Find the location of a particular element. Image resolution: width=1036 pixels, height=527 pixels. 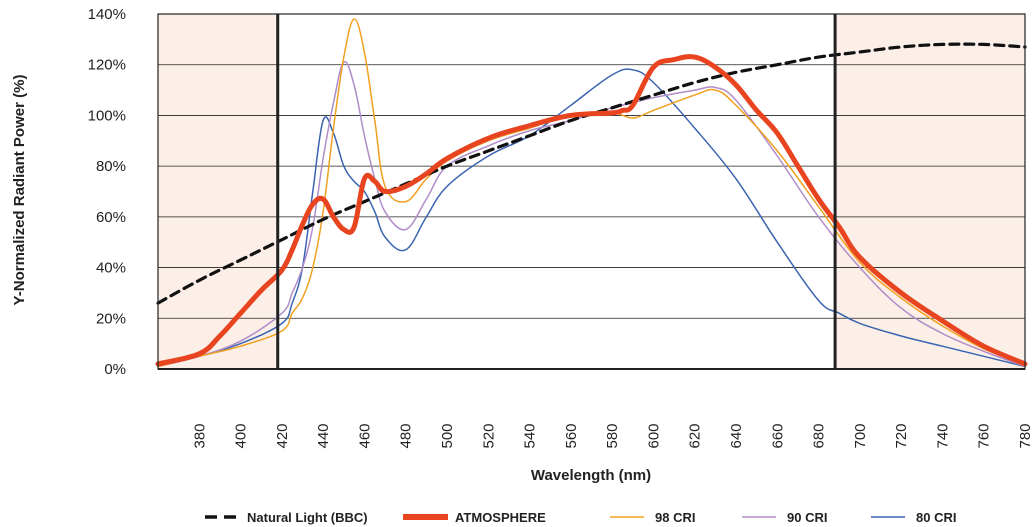

legend-item-atmosphere: ATMOSPHERE is located at coordinates (474, 517).